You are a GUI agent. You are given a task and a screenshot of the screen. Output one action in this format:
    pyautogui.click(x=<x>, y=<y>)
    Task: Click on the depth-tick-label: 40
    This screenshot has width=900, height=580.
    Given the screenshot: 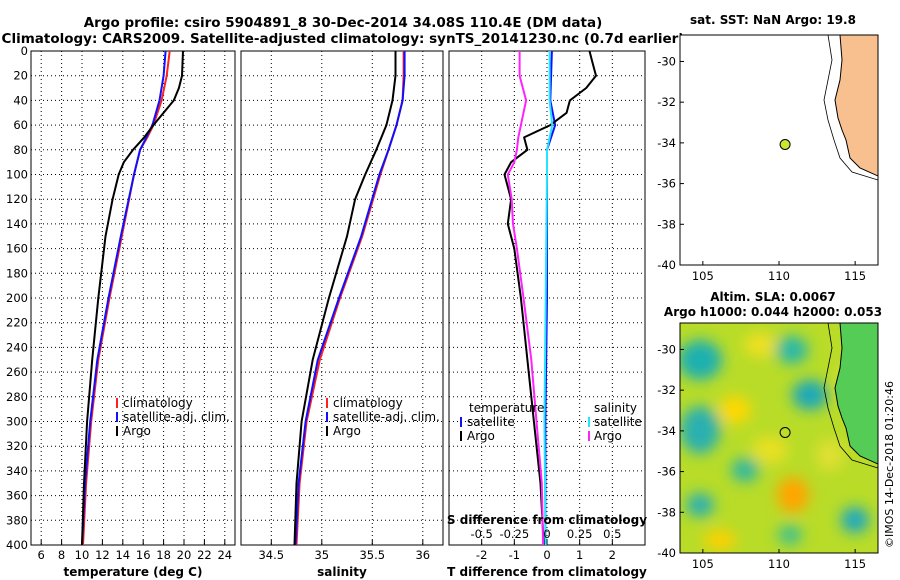 What is the action you would take?
    pyautogui.click(x=20, y=100)
    